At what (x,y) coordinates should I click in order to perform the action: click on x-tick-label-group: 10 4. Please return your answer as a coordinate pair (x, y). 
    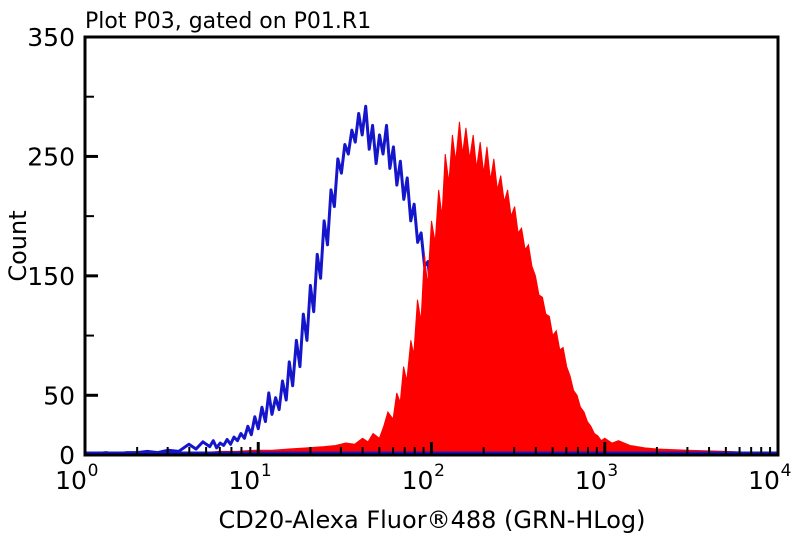
    Looking at the image, I should click on (769, 478).